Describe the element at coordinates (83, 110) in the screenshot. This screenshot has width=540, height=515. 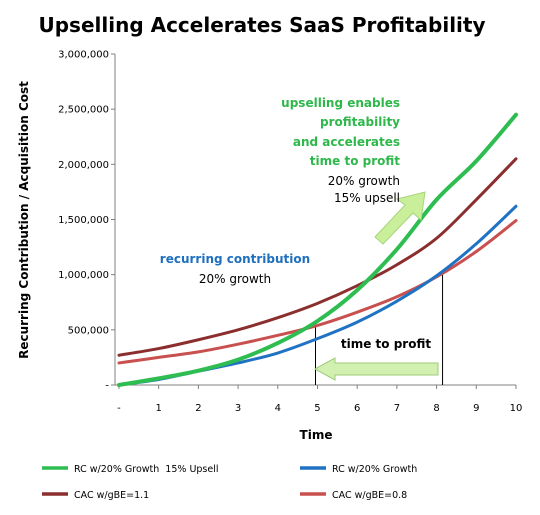
I see `y-tick-label: 2,500,000` at that location.